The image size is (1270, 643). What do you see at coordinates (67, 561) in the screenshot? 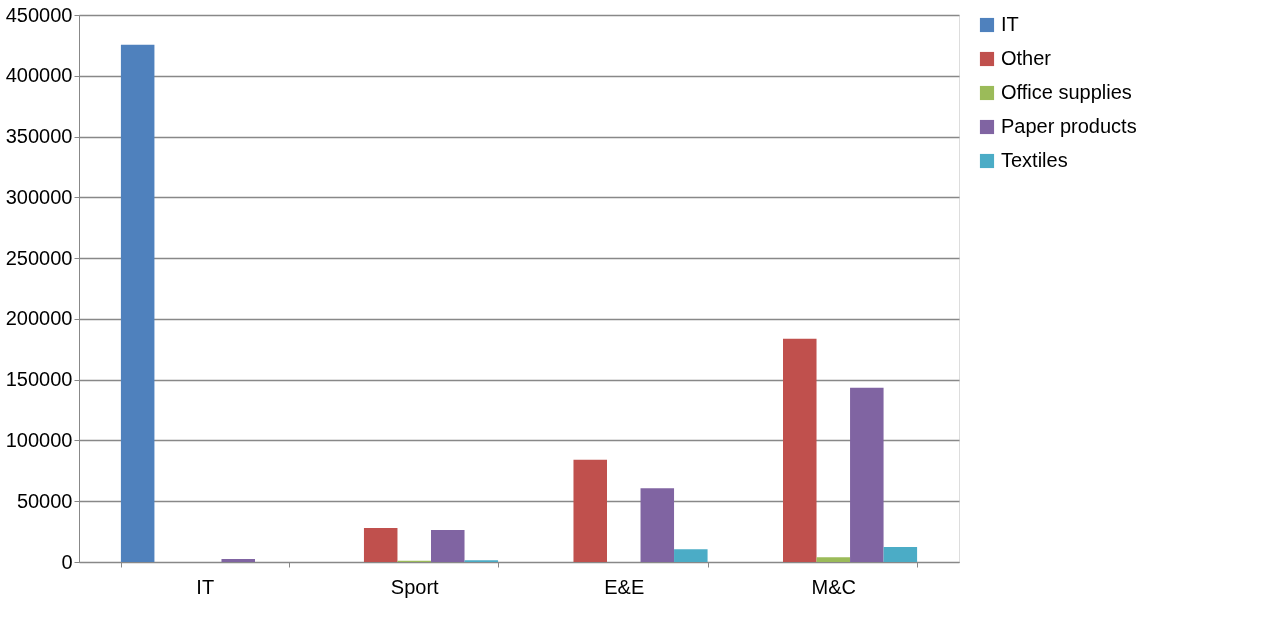
I see `y-tick-label: 0` at bounding box center [67, 561].